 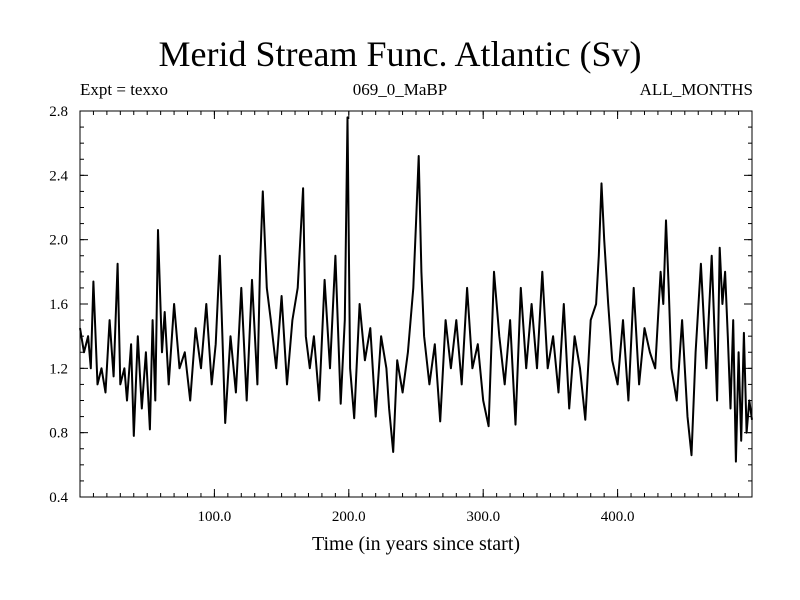 What do you see at coordinates (58, 305) in the screenshot?
I see `y-tick-label: 1.6` at bounding box center [58, 305].